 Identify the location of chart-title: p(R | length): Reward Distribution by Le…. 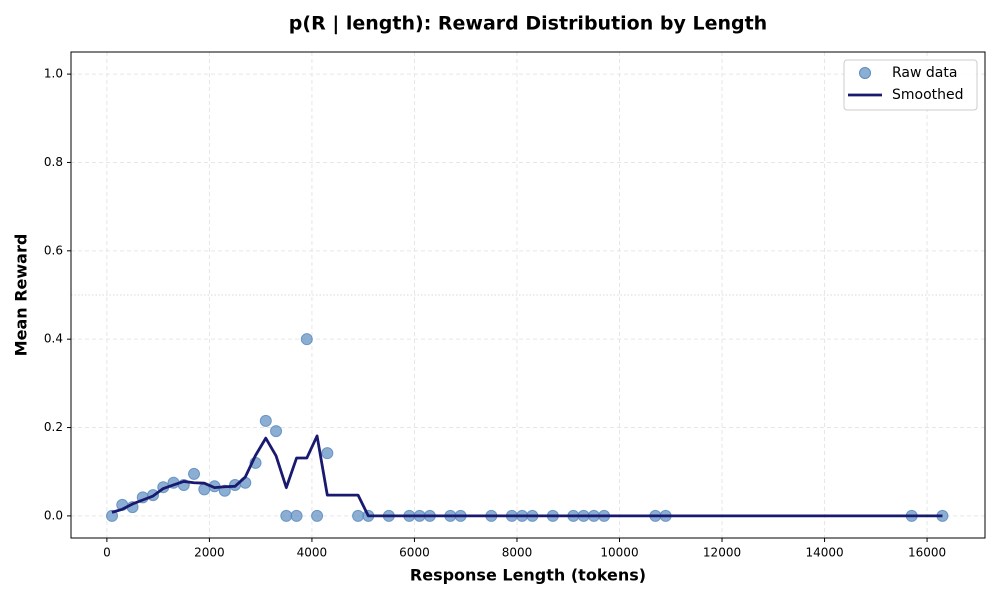
(528, 24).